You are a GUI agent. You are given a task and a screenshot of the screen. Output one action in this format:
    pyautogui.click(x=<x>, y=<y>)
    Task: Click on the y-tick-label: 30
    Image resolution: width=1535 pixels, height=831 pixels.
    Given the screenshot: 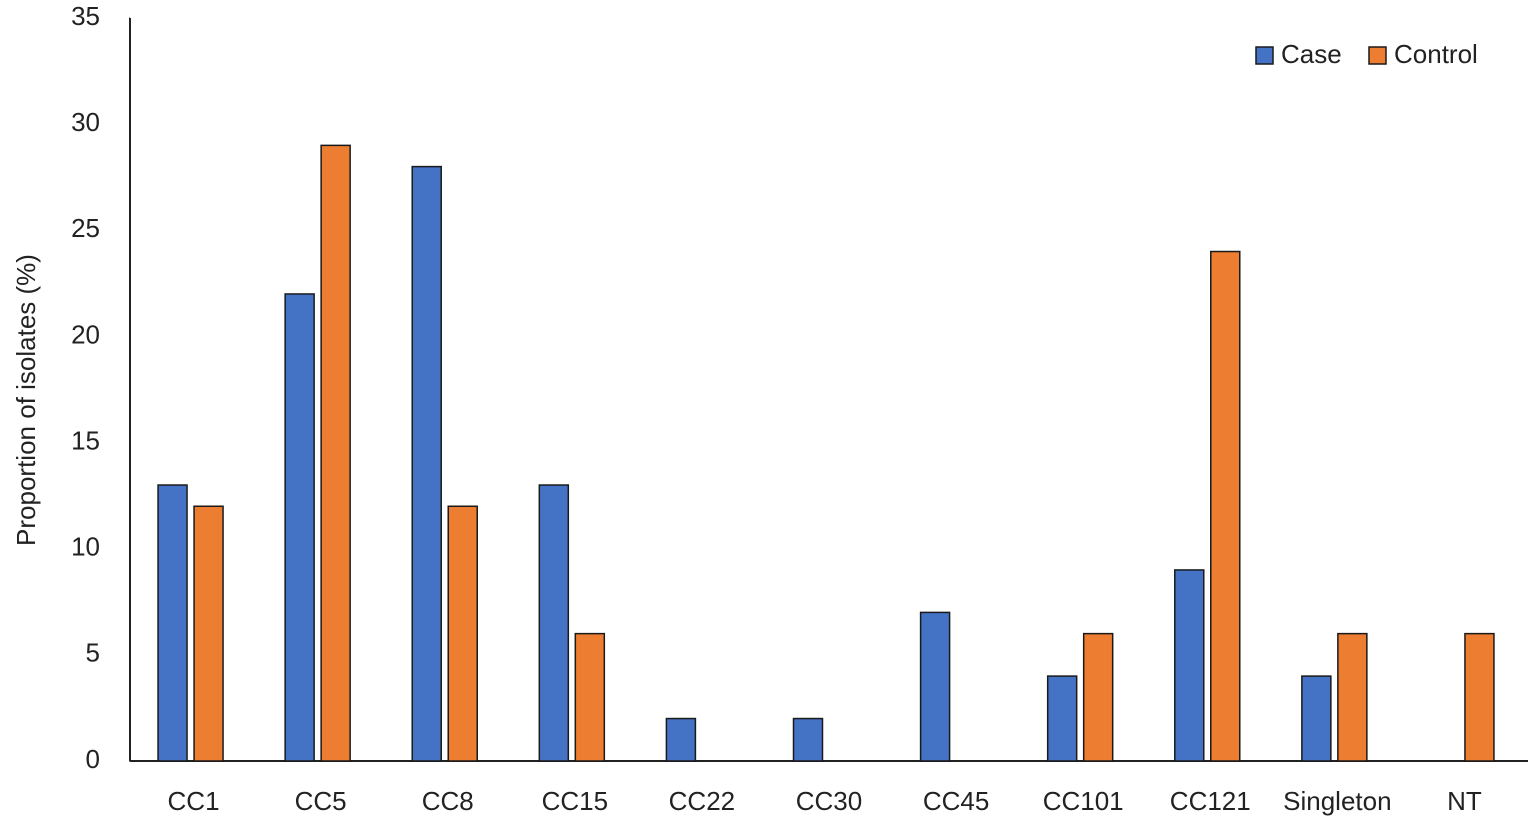 What is the action you would take?
    pyautogui.click(x=85, y=122)
    